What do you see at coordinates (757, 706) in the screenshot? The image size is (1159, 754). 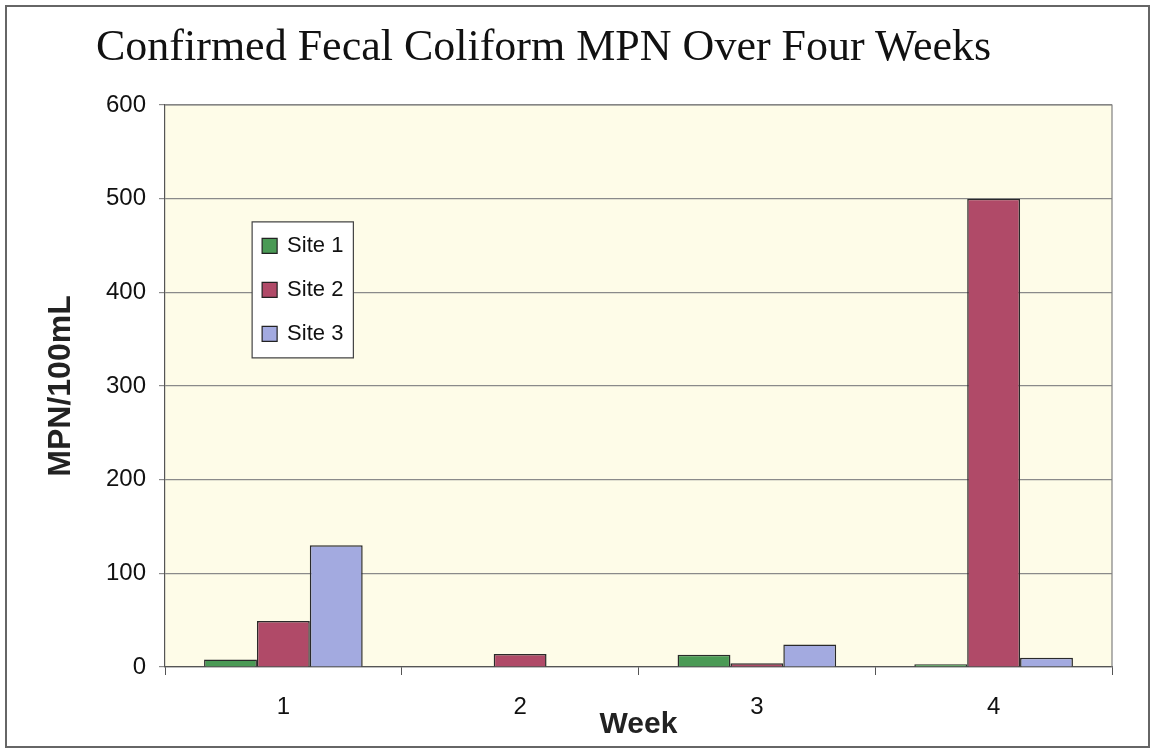 I see `x-tick-label: 3` at bounding box center [757, 706].